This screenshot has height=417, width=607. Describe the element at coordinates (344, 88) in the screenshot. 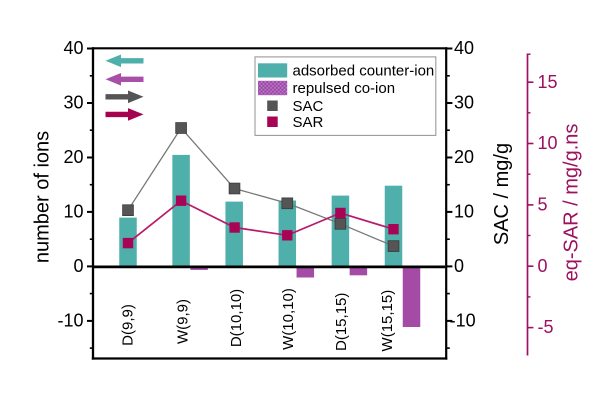

I see `svg-text: repulsed co-ion` at that location.